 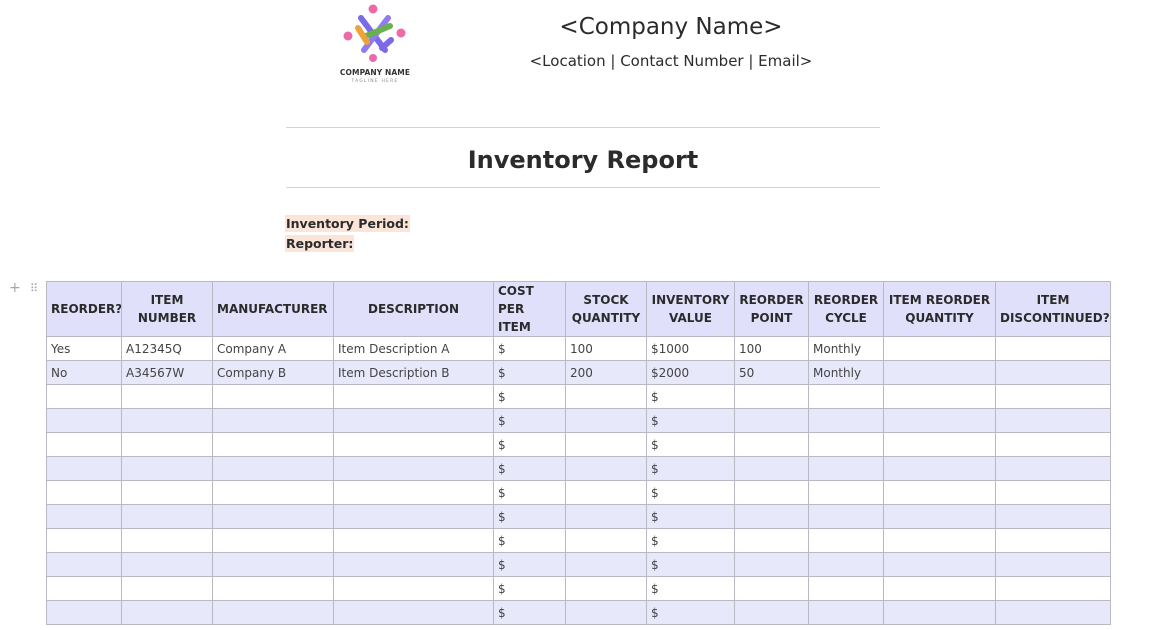 What do you see at coordinates (939, 309) in the screenshot?
I see `column-header-item-reorder-quantity: ITEM REORDER QUANTITY` at bounding box center [939, 309].